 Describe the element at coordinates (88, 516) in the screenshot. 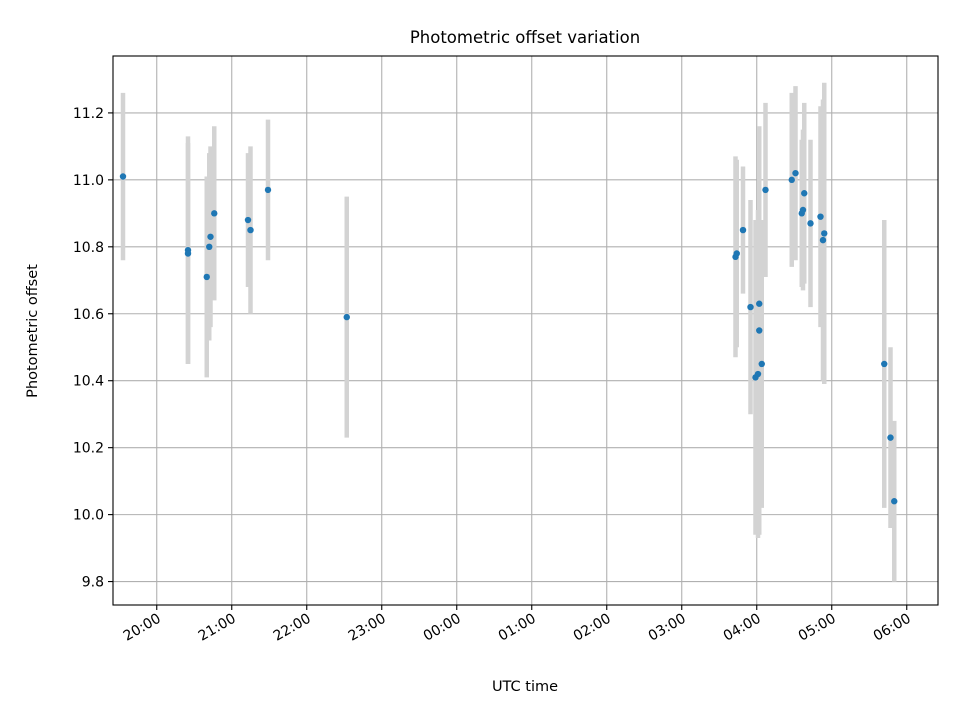

I see `y-tick-label: 10.0` at that location.